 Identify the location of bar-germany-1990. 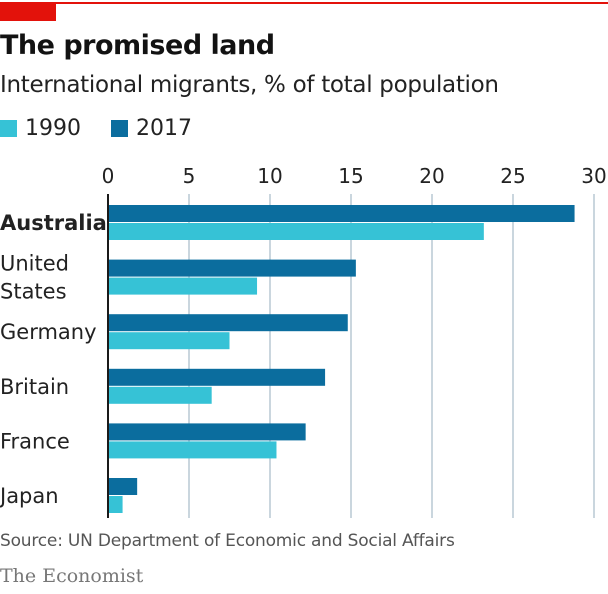
(169, 341).